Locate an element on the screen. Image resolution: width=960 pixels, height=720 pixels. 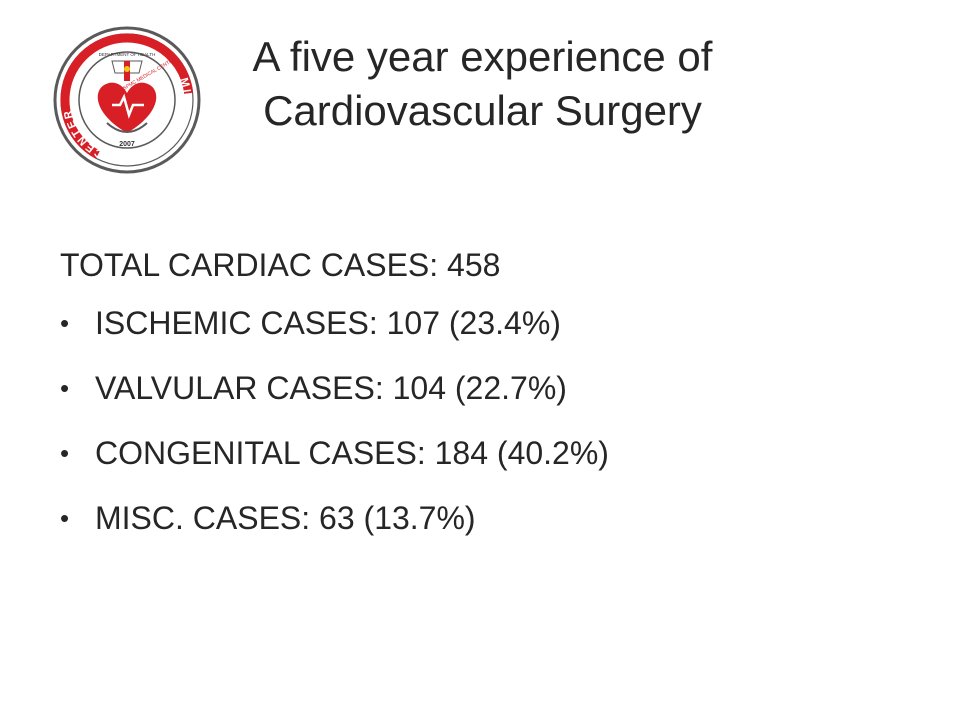
logo-top-text: DEPARTMENT OF HEALTH is located at coordinates (127, 54).